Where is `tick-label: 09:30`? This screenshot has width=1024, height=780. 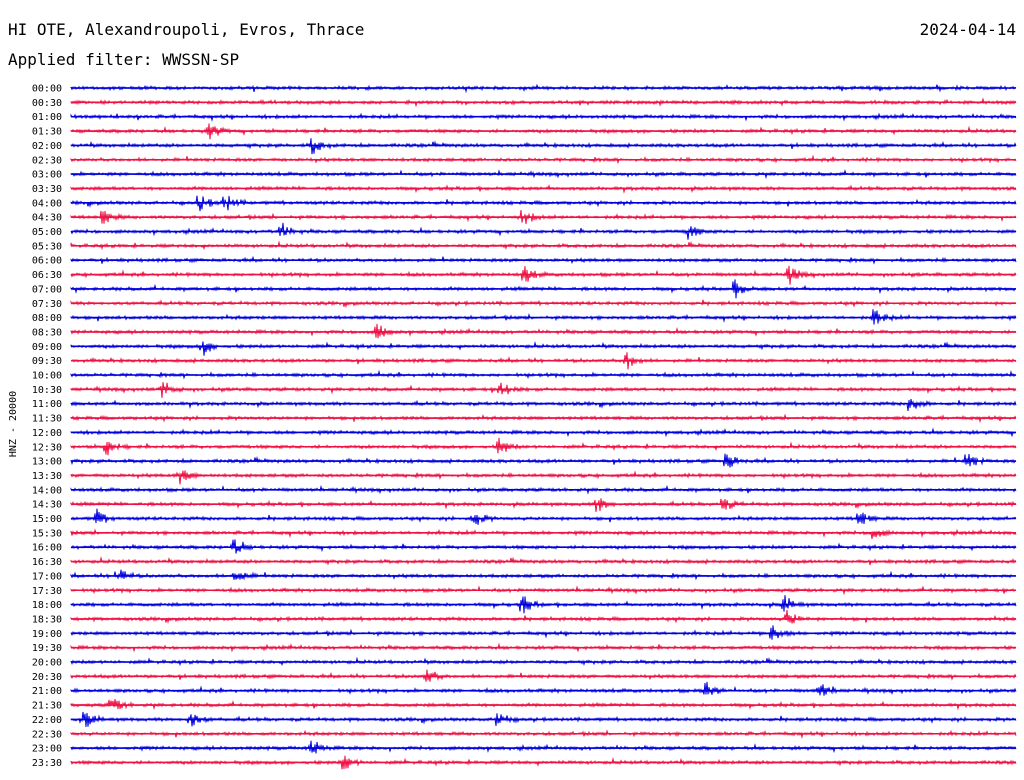
tick-label: 09:30 is located at coordinates (47, 361).